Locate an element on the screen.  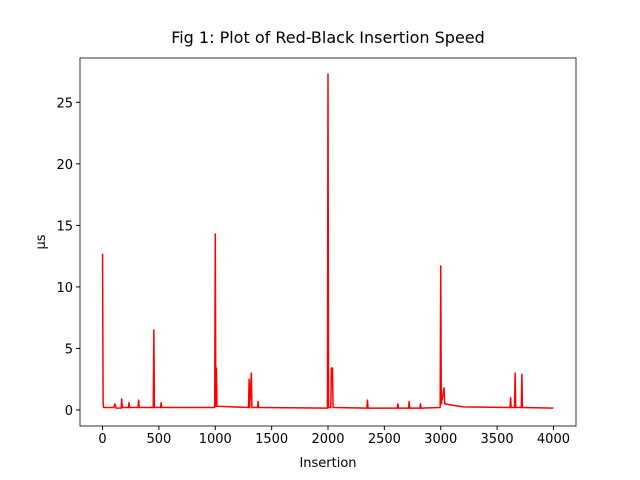
y-tick-label: 15 is located at coordinates (64, 226).